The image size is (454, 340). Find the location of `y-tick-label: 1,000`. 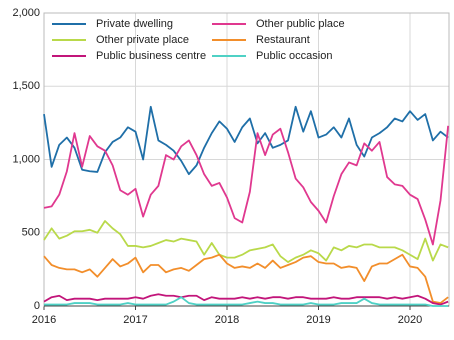

y-tick-label: 1,000 is located at coordinates (26, 159).